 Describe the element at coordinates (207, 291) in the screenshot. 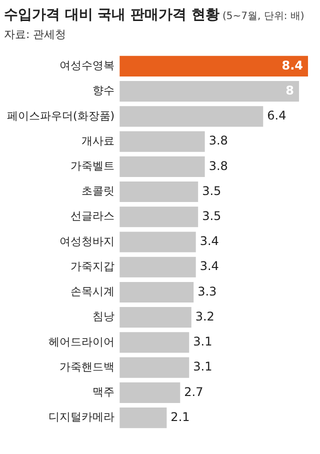

I see `data-label: 3.3` at that location.